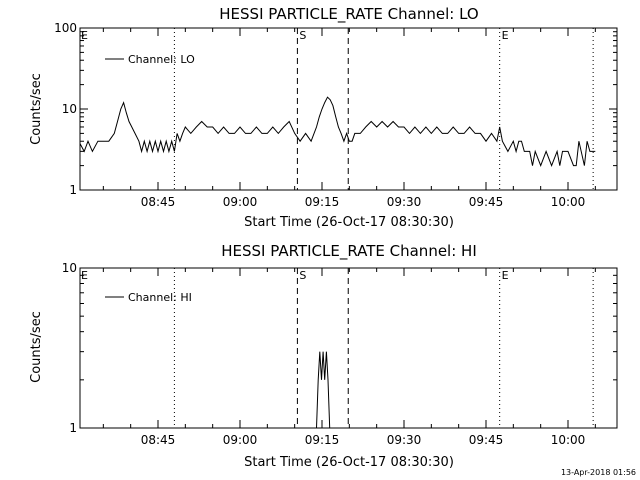 Image resolution: width=640 pixels, height=480 pixels. Describe the element at coordinates (348, 14) in the screenshot. I see `chart-title: HESSI PARTICLE_RATE Channel: LO` at that location.